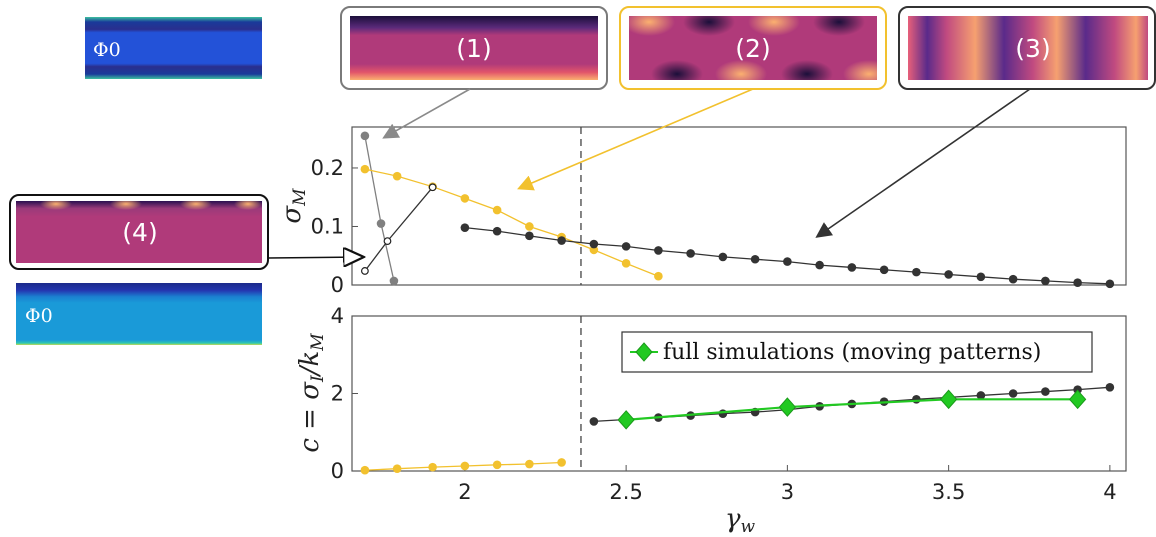 The height and width of the screenshot is (537, 1156). I want to click on snapshot-4: (4), so click(139, 232).